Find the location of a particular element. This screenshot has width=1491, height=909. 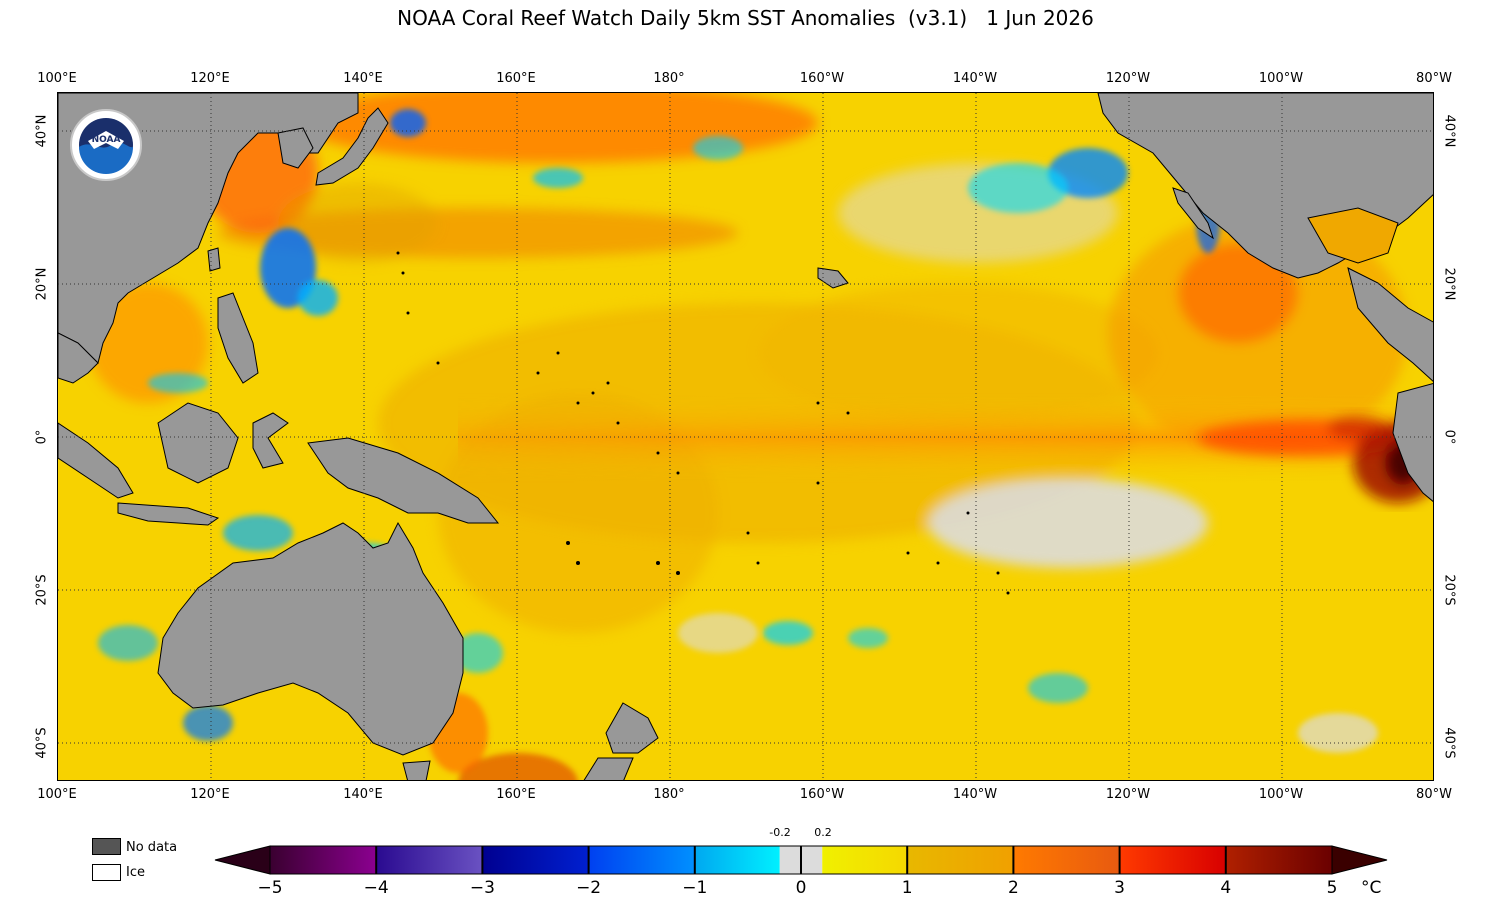

latitude-label-left: 20°N is located at coordinates (42, 284).